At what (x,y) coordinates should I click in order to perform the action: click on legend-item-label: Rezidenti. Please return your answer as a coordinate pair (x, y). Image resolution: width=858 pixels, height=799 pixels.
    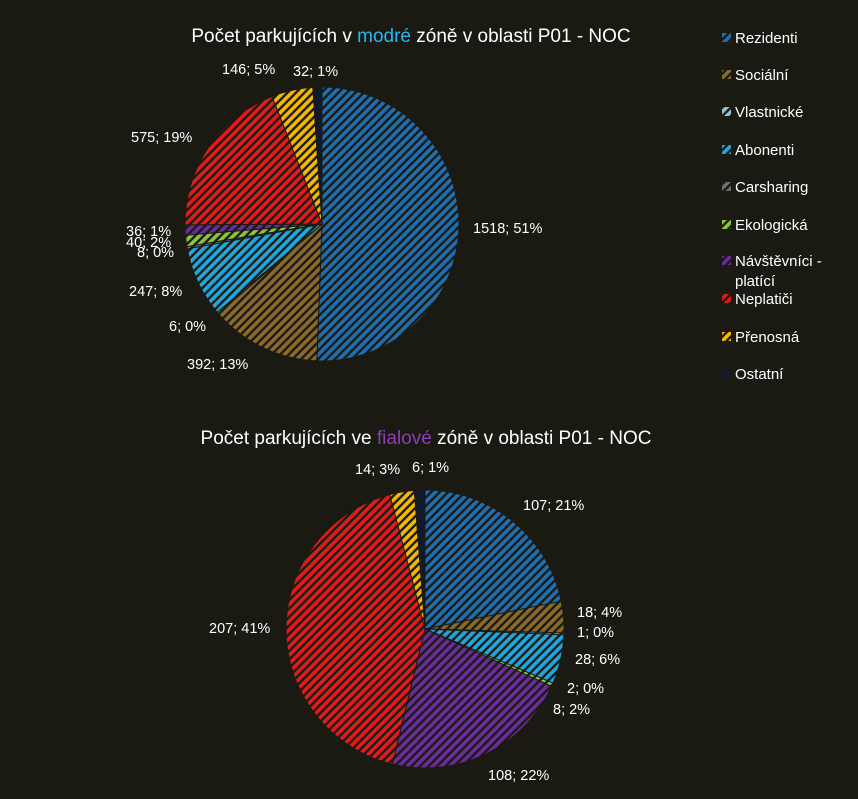
    Looking at the image, I should click on (766, 38).